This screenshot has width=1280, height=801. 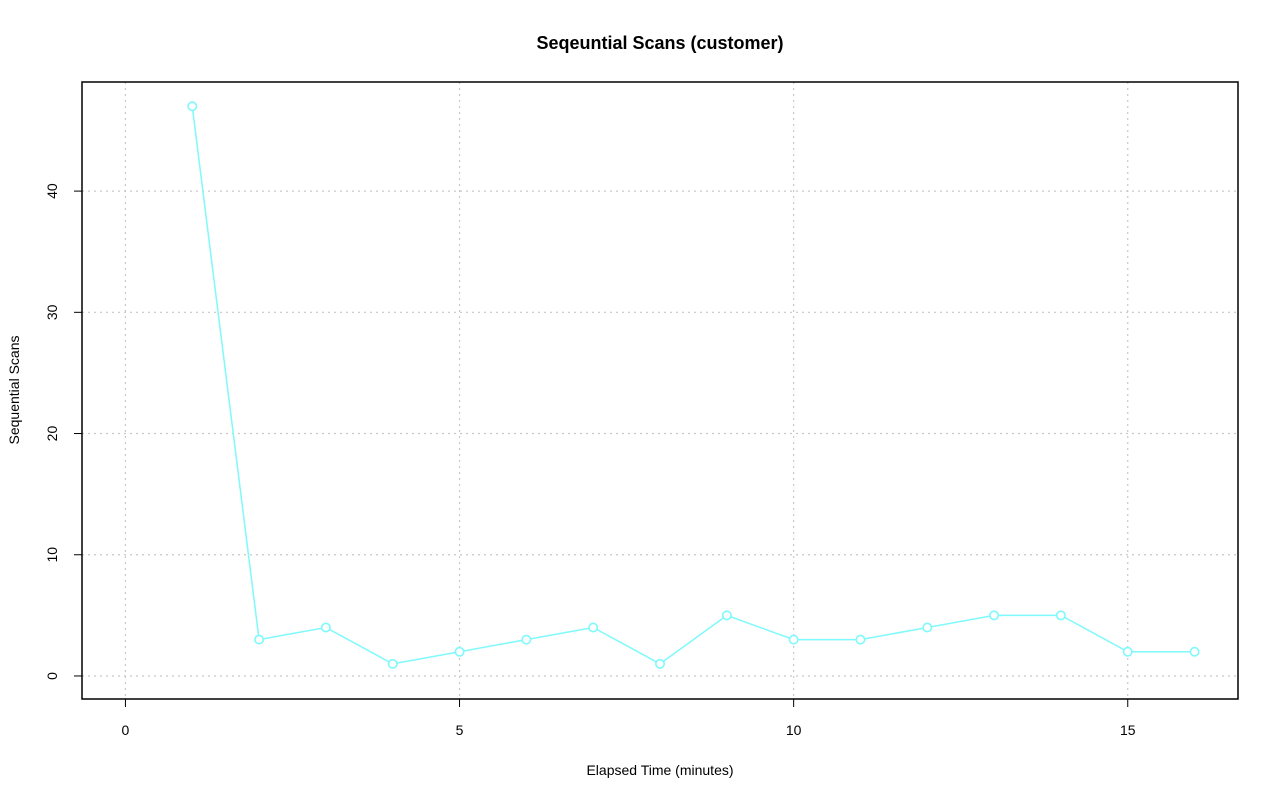 What do you see at coordinates (52, 191) in the screenshot?
I see `y-tick-label: 40` at bounding box center [52, 191].